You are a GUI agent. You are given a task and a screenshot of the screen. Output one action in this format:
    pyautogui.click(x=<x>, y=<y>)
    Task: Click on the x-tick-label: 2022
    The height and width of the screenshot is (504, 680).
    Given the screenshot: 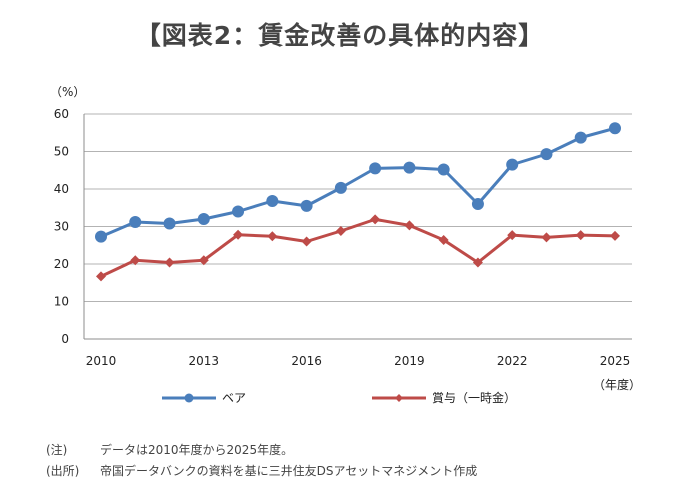 What is the action you would take?
    pyautogui.click(x=512, y=361)
    